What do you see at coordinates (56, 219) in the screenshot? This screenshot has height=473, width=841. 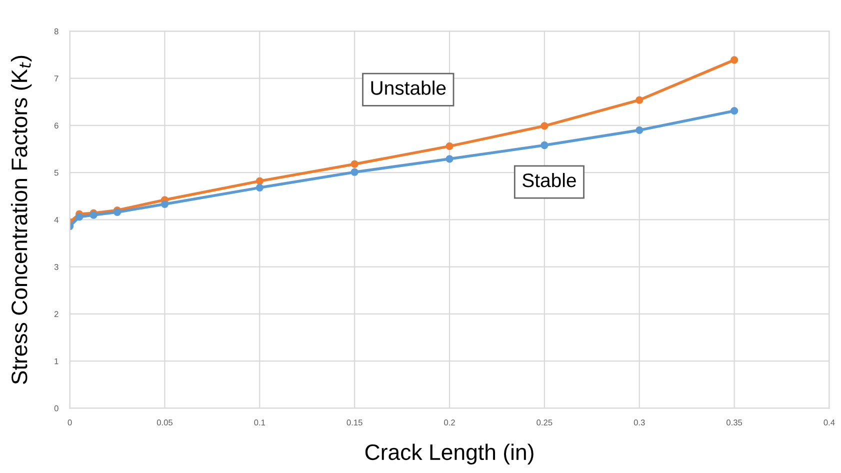 I see `y-tick-label: 4` at bounding box center [56, 219].